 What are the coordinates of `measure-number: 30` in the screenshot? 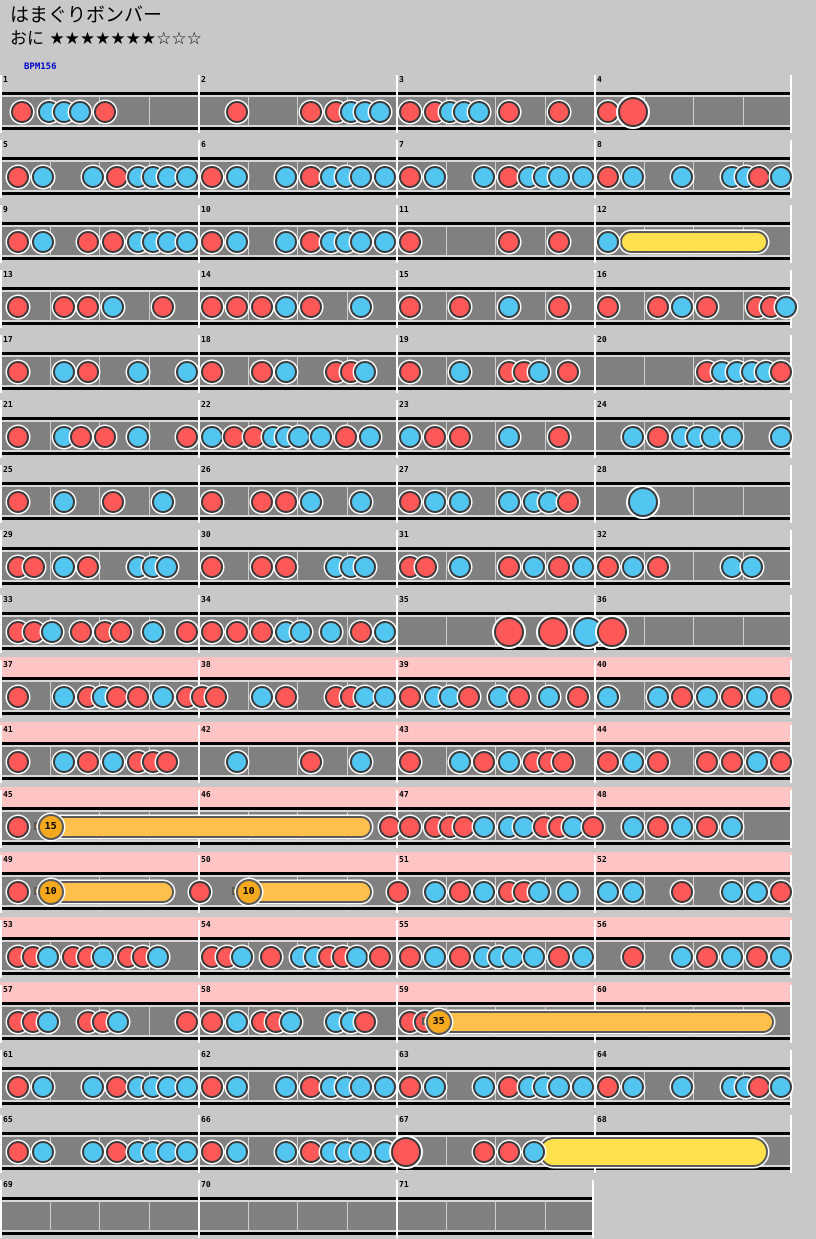 It's located at (206, 534).